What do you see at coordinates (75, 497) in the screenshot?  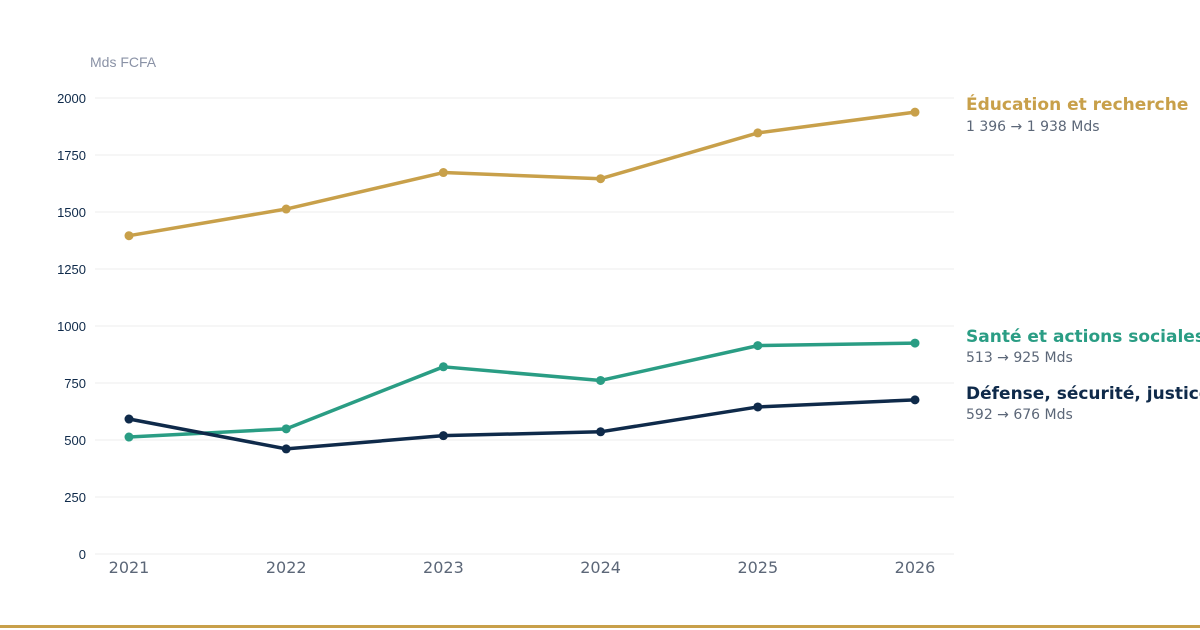 I see `y-tick-label: 250` at bounding box center [75, 497].